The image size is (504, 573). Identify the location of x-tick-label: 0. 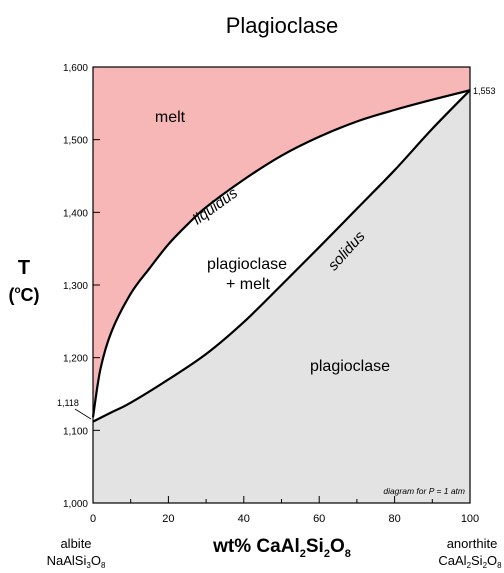
(93, 519).